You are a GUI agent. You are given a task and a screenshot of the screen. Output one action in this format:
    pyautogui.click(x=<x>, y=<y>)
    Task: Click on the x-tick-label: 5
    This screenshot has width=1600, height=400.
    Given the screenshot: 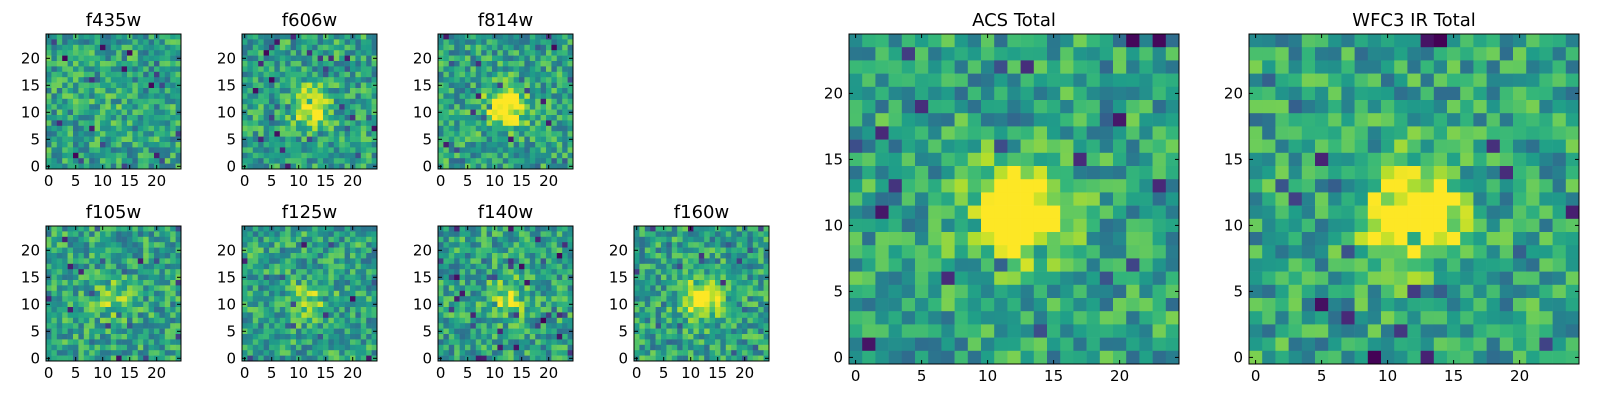 What is the action you would take?
    pyautogui.click(x=272, y=373)
    